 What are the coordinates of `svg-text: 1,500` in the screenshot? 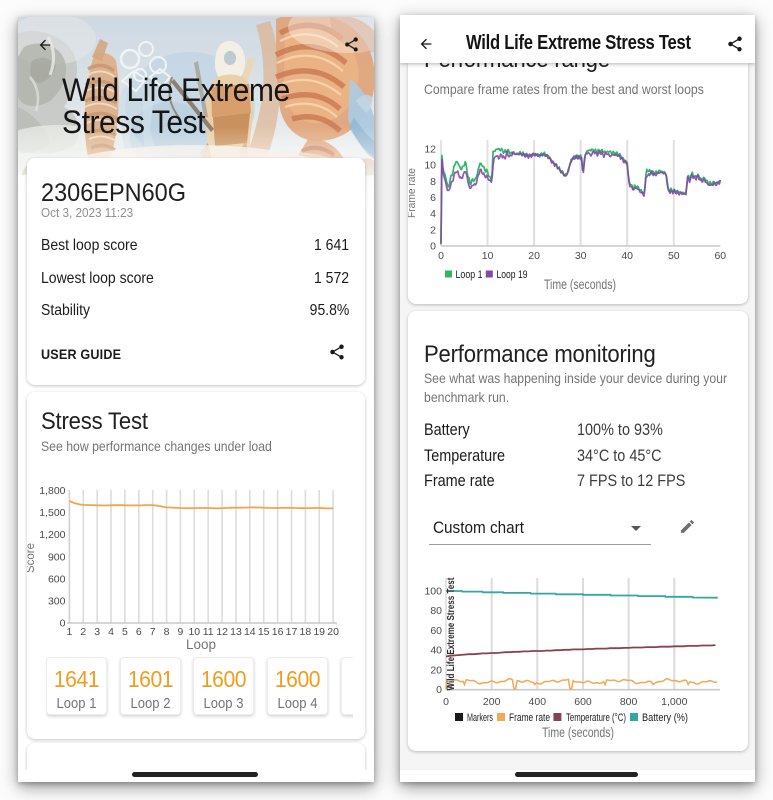 It's located at (52, 513).